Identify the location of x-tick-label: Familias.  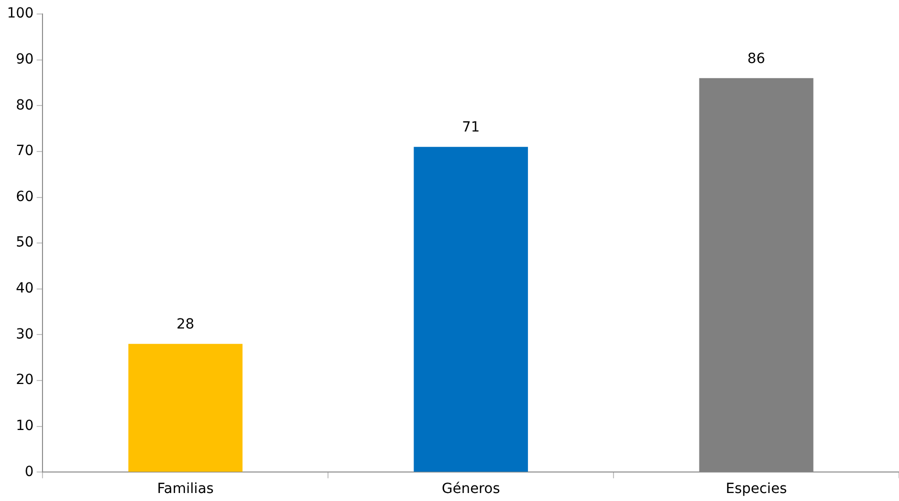
(185, 489).